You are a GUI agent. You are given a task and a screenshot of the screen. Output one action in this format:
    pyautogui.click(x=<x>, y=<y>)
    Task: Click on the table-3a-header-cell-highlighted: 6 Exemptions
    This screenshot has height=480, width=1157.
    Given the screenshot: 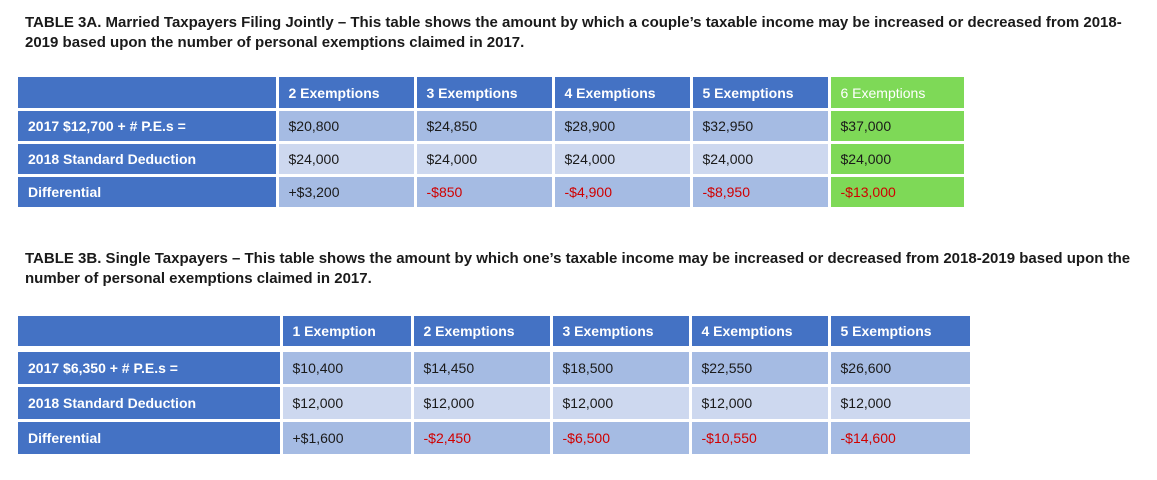 What is the action you would take?
    pyautogui.click(x=898, y=94)
    